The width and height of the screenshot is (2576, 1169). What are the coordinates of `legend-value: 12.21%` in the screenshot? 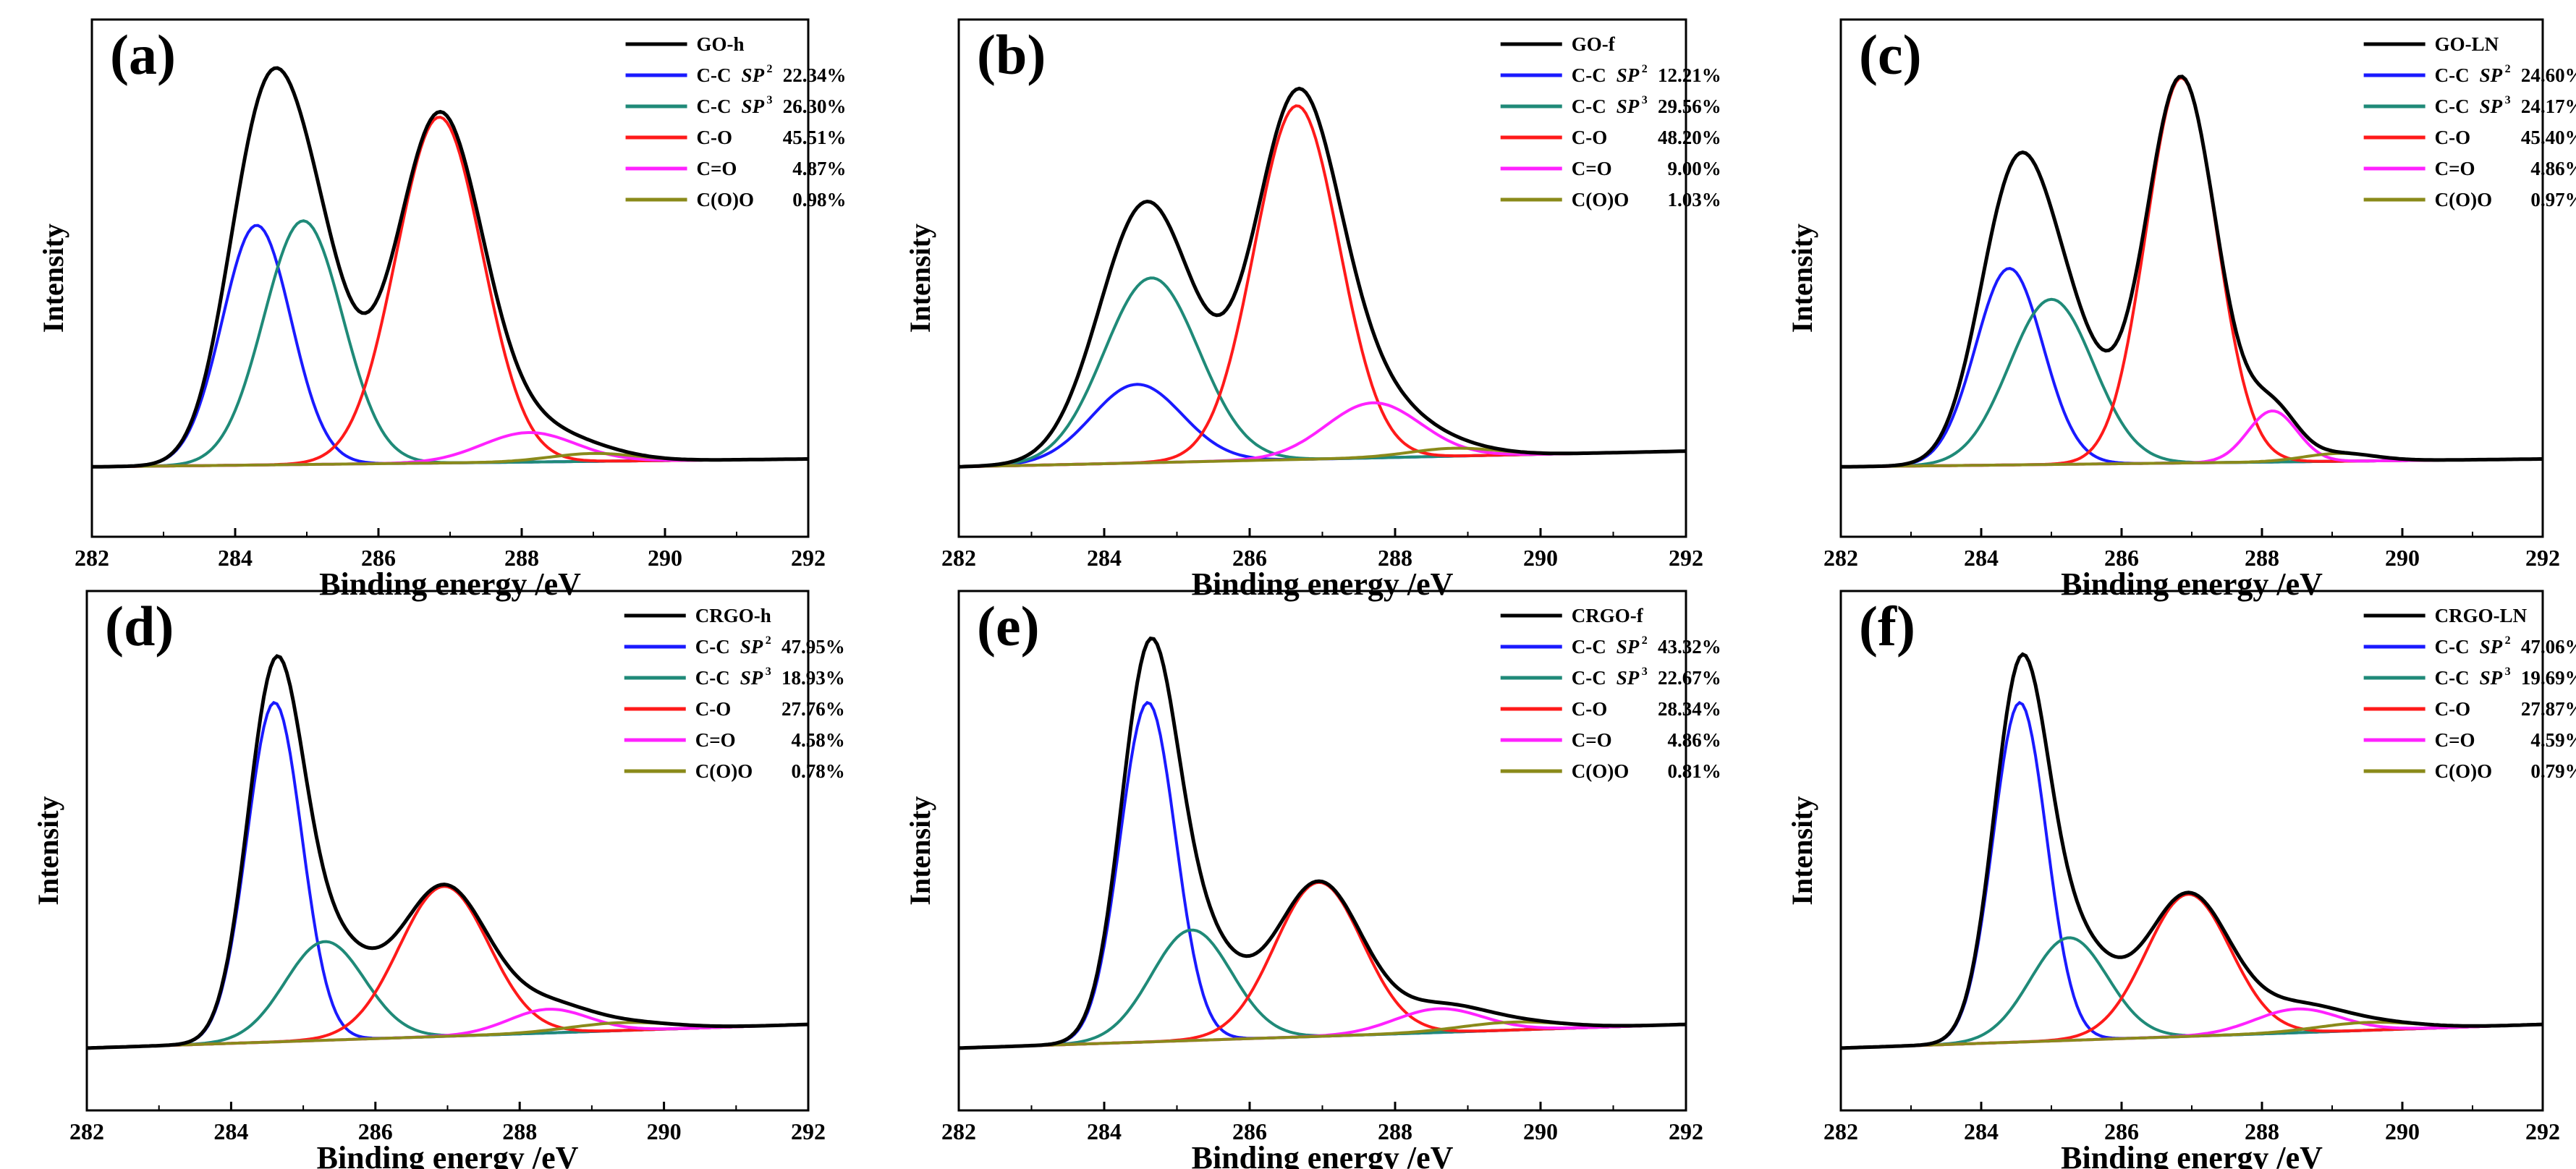 It's located at (1690, 75).